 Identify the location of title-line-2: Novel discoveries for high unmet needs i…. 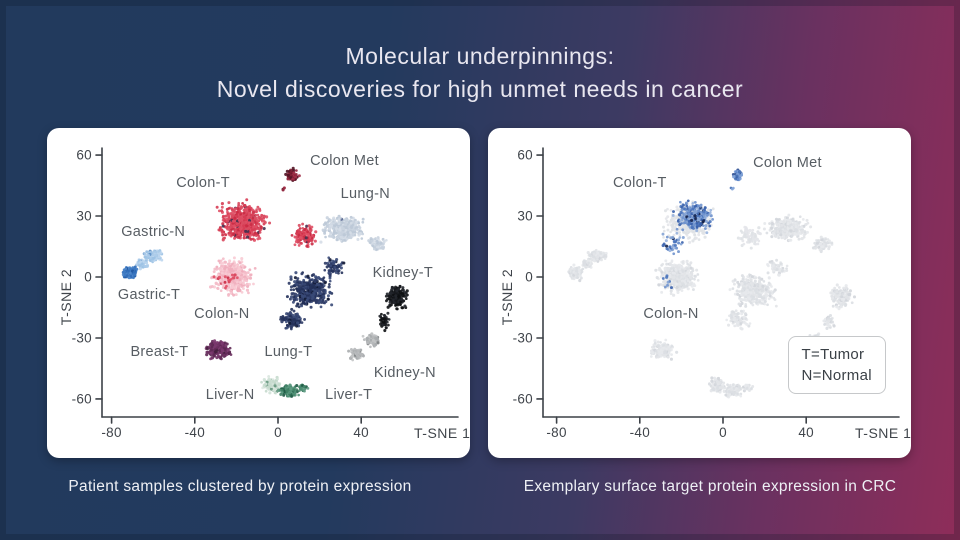
(480, 89).